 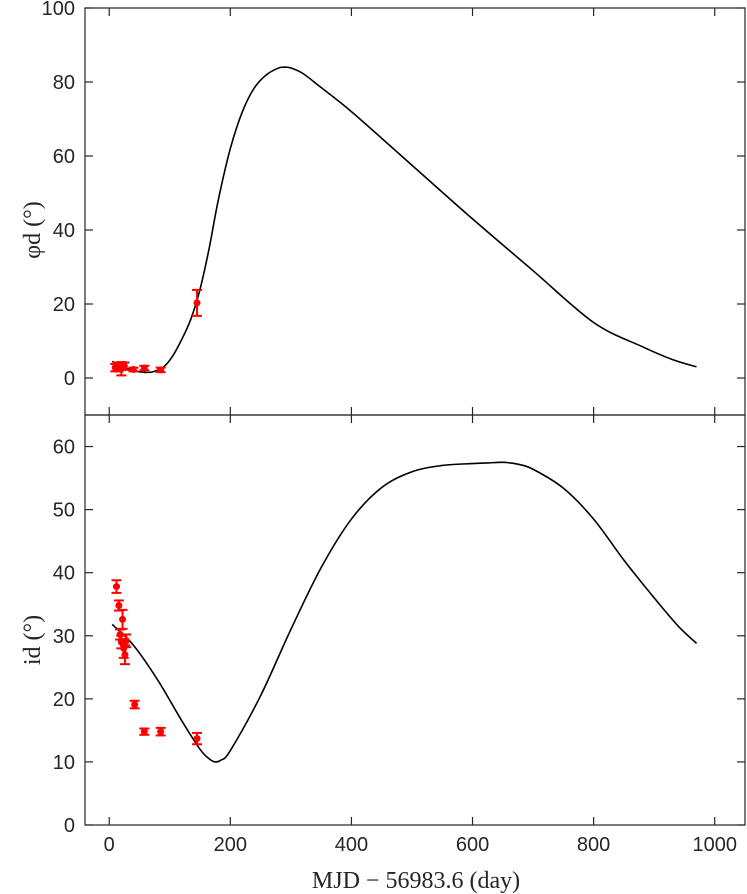 What do you see at coordinates (33, 640) in the screenshot?
I see `bottom-y-axis-title: id (°)` at bounding box center [33, 640].